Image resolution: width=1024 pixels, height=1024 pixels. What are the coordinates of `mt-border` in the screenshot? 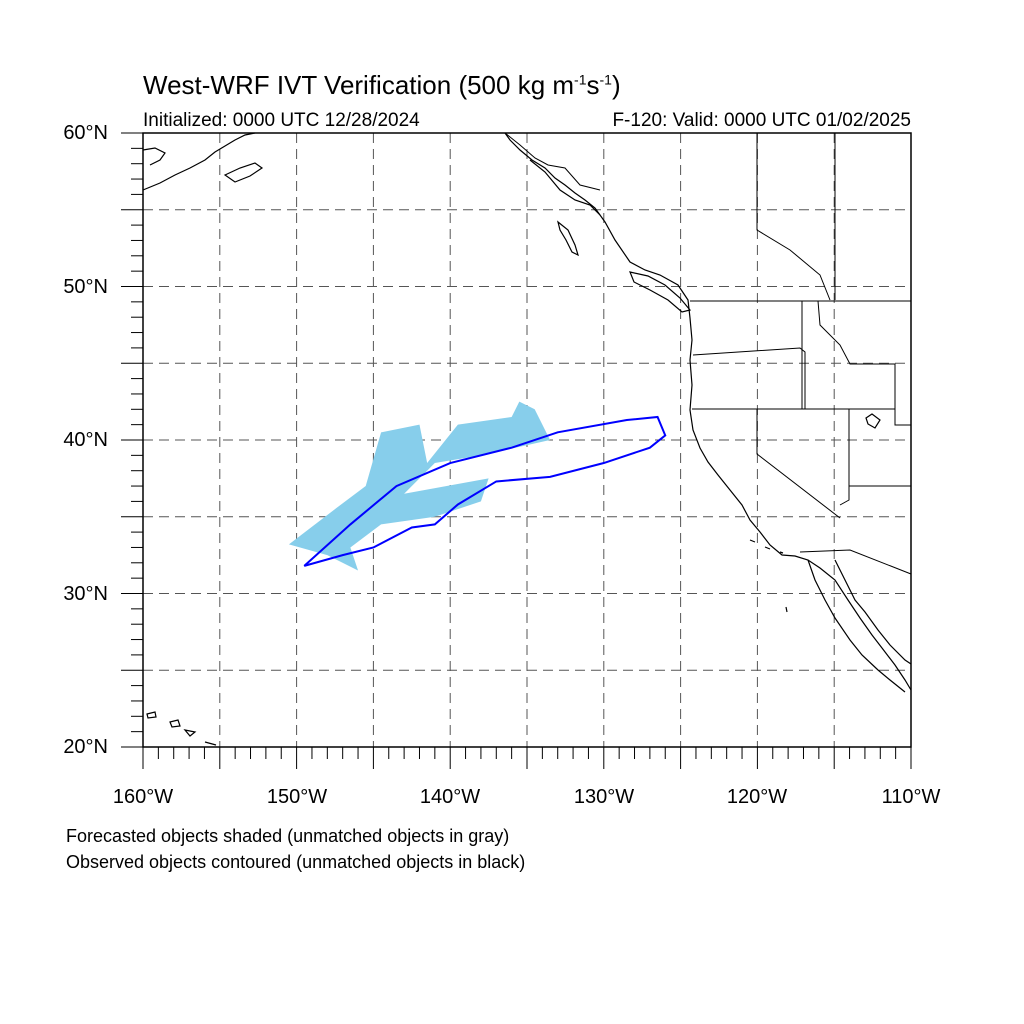 It's located at (864, 363).